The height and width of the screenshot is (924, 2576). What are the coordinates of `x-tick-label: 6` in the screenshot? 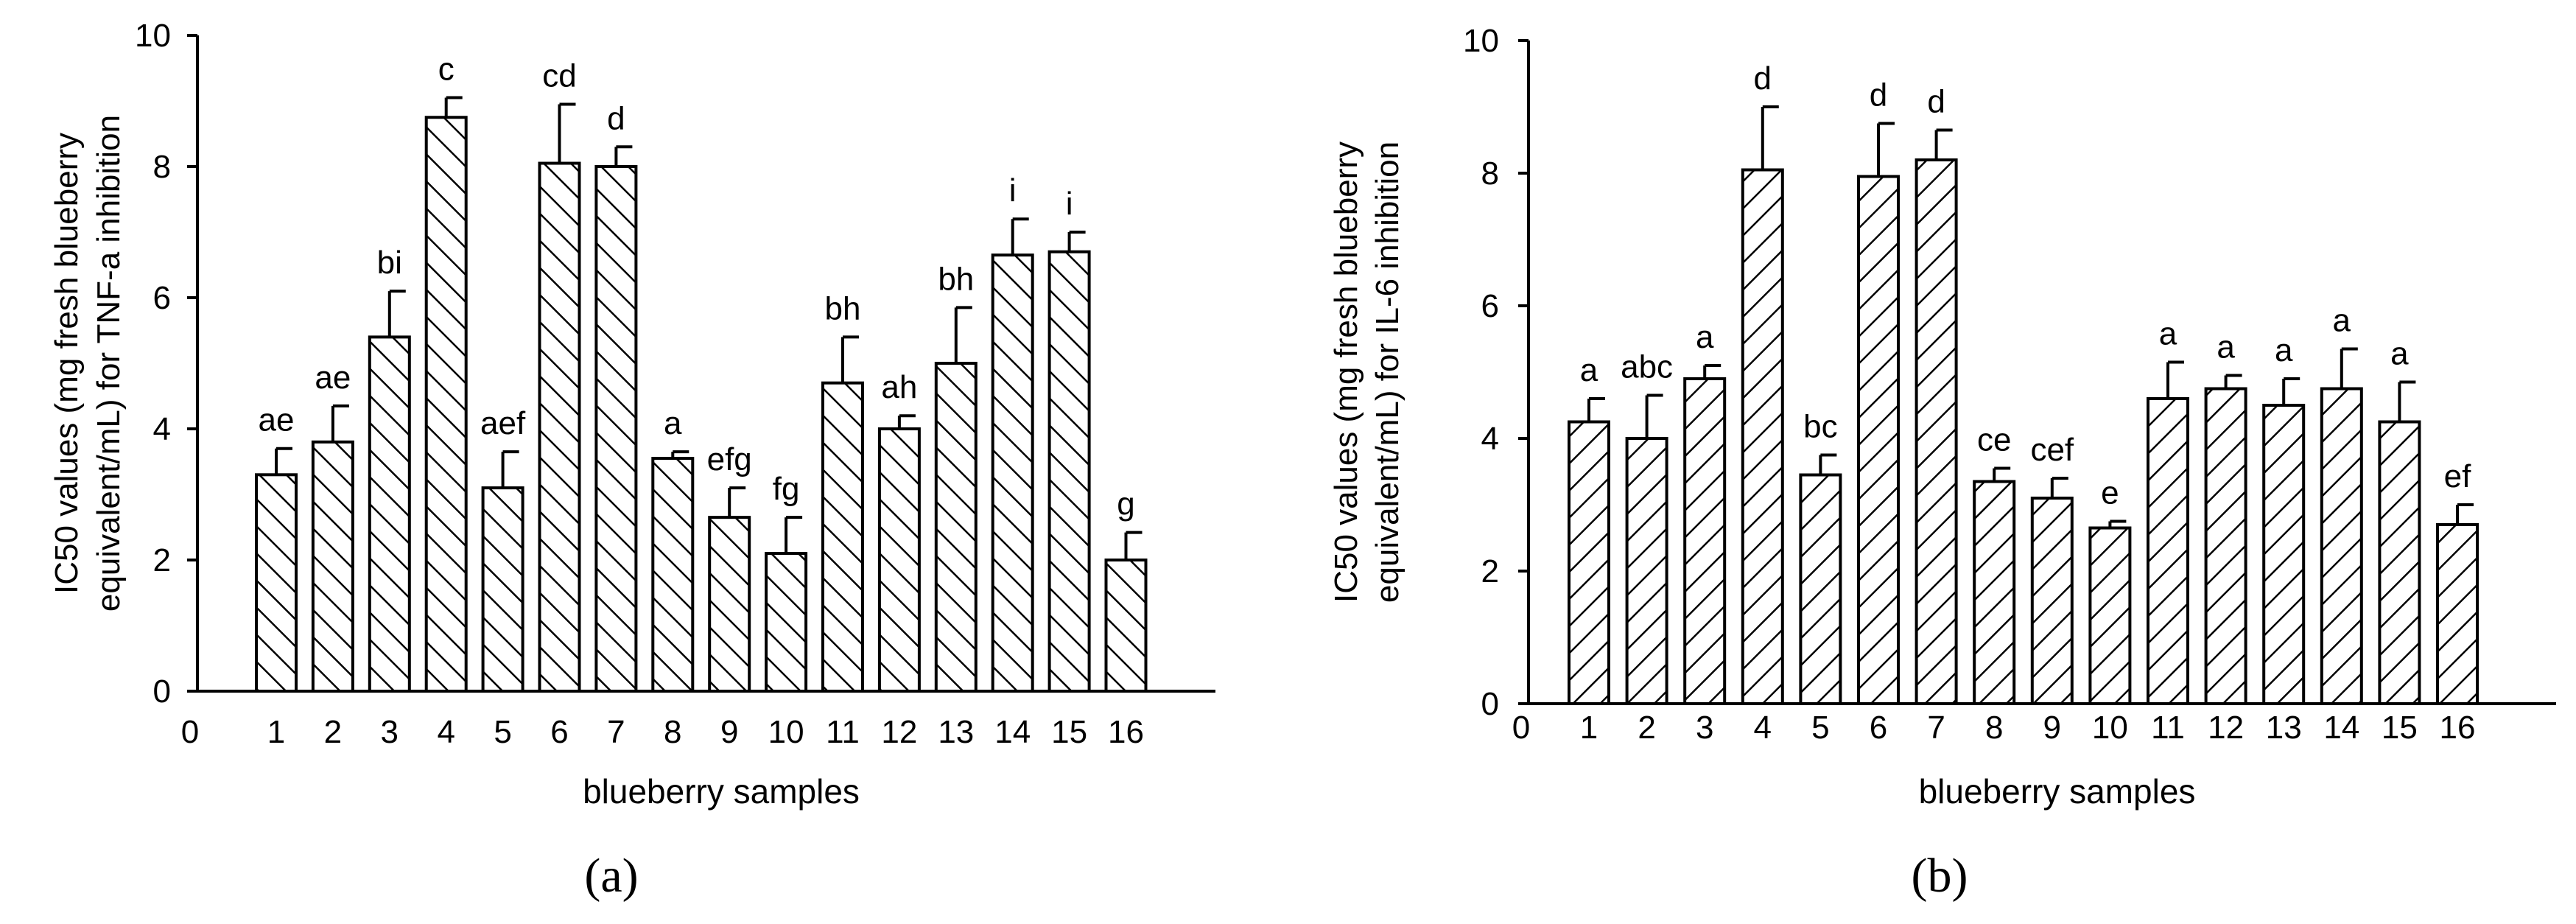 It's located at (559, 732).